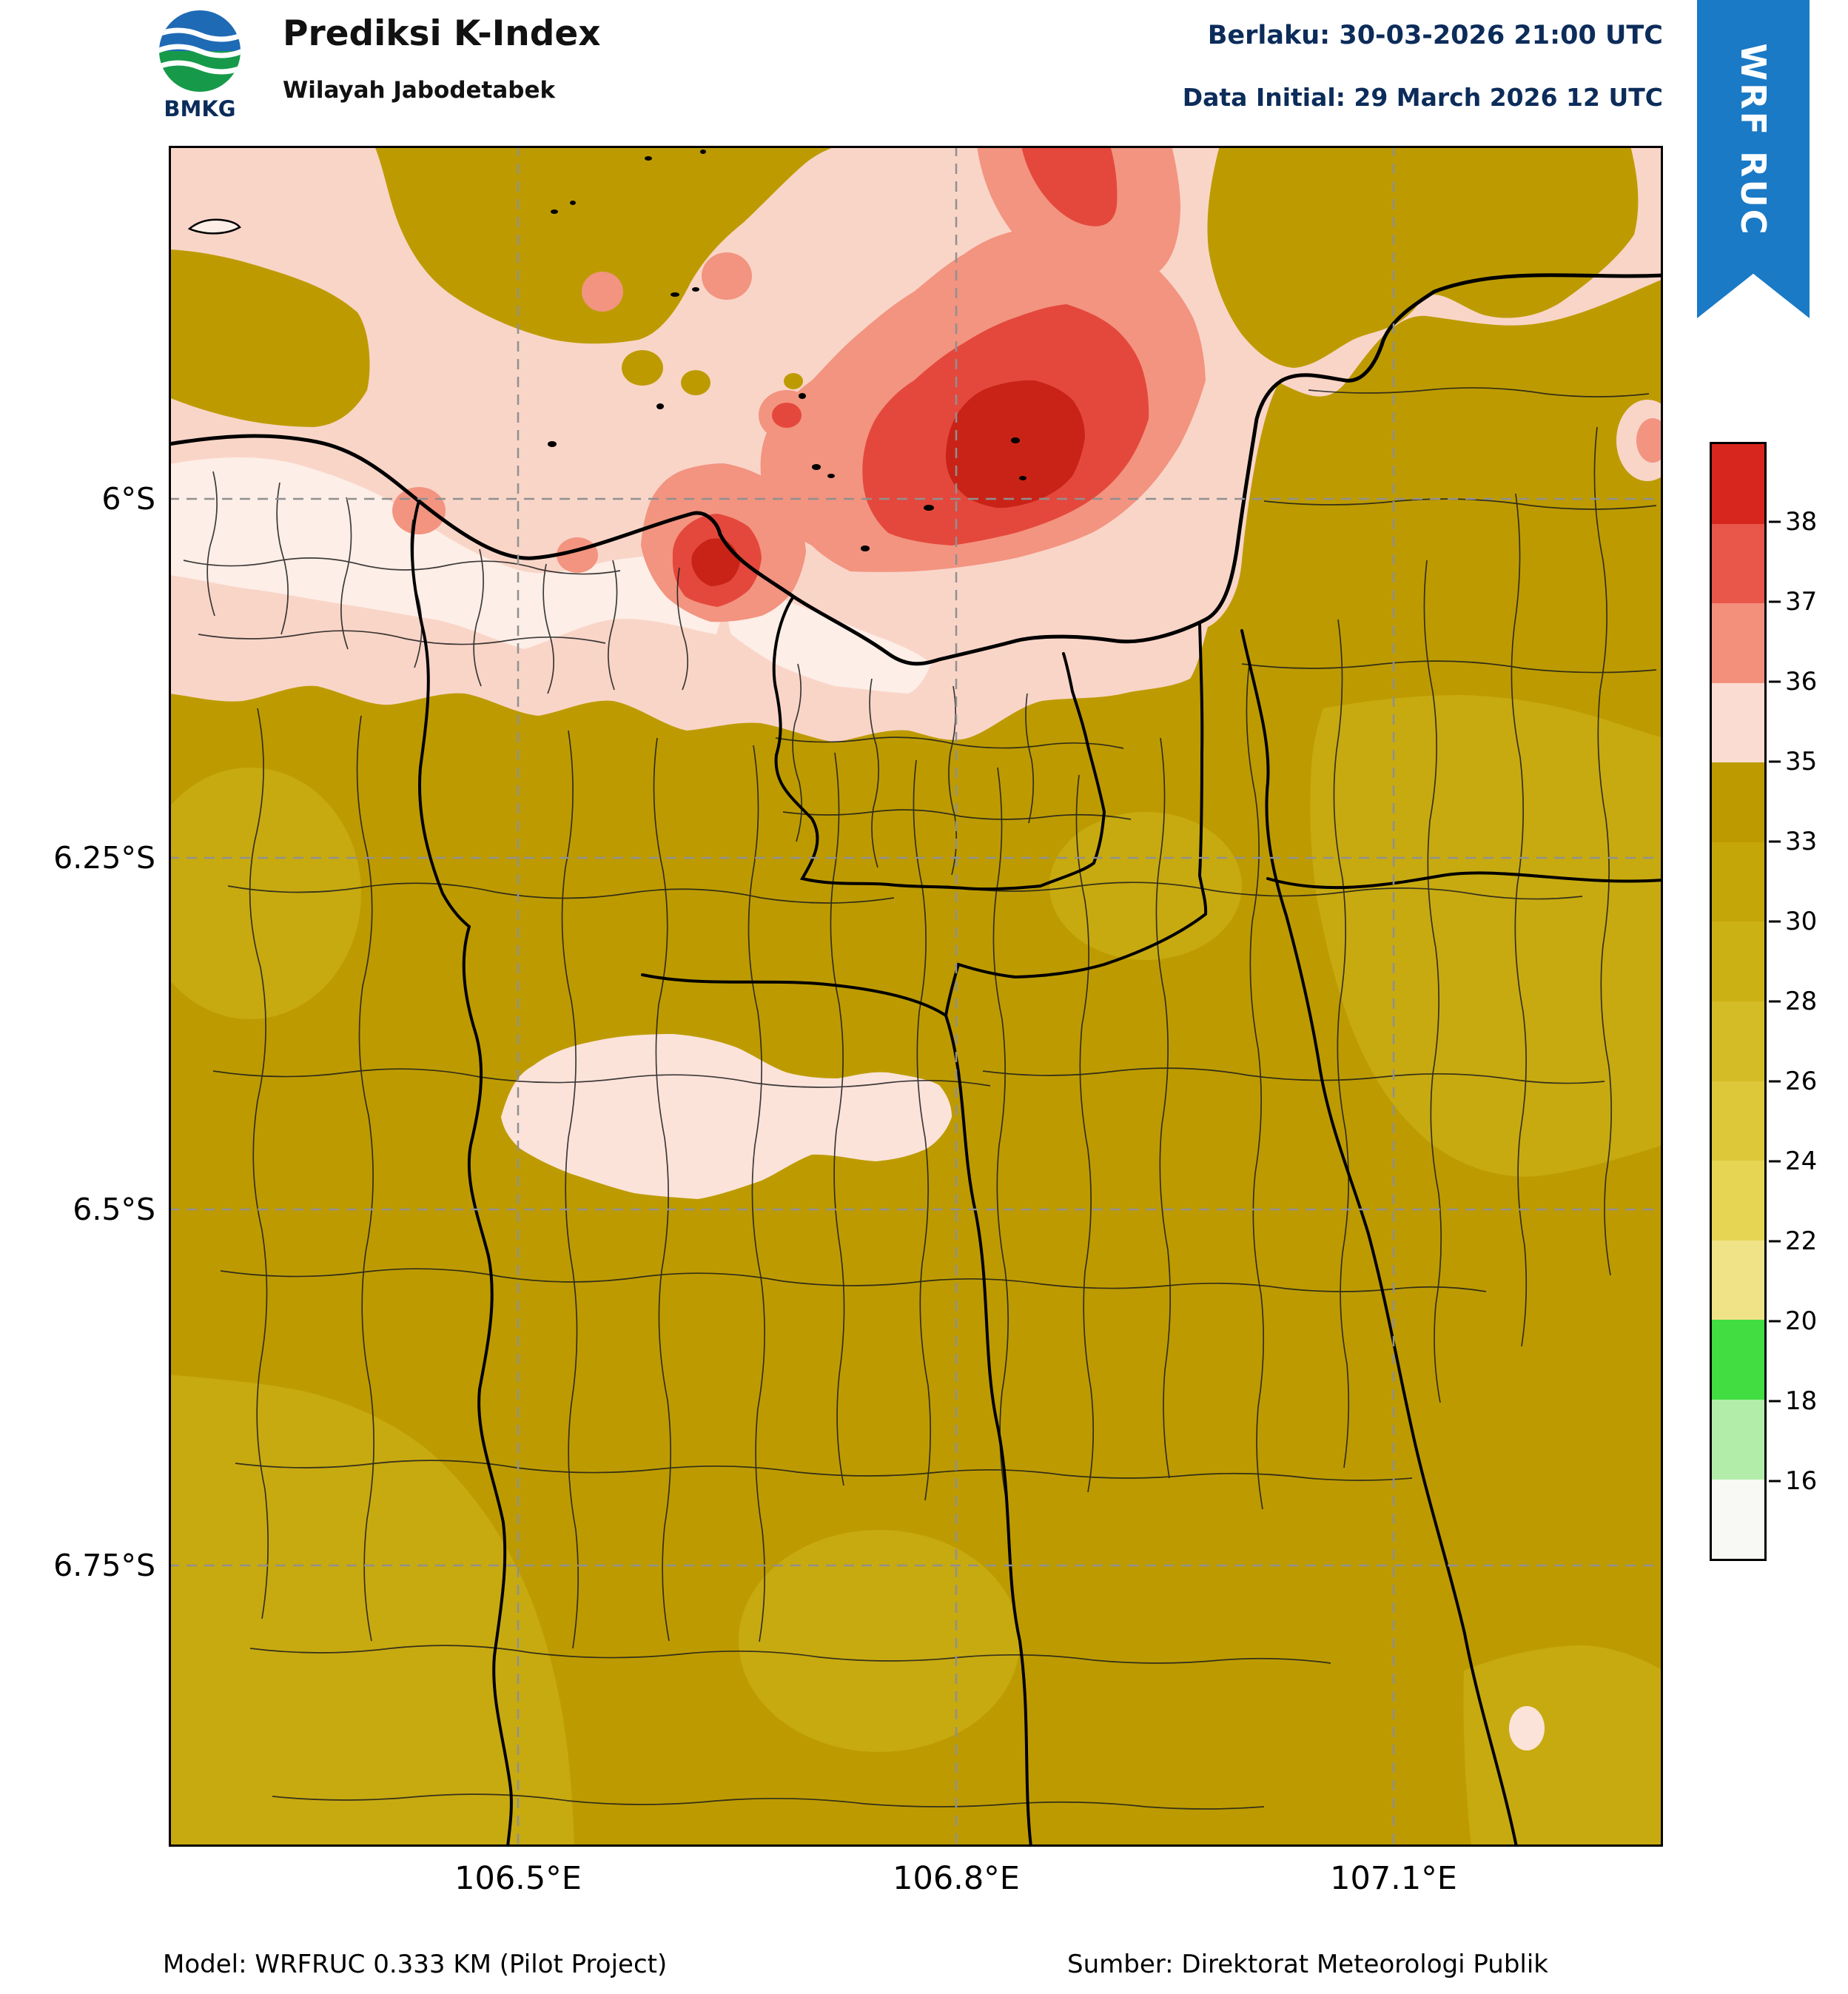 This screenshot has width=1848, height=1994. I want to click on colorbar: 38 37 36 35 33 30 28 26 24 22 20 18 16, so click(1779, 1001).